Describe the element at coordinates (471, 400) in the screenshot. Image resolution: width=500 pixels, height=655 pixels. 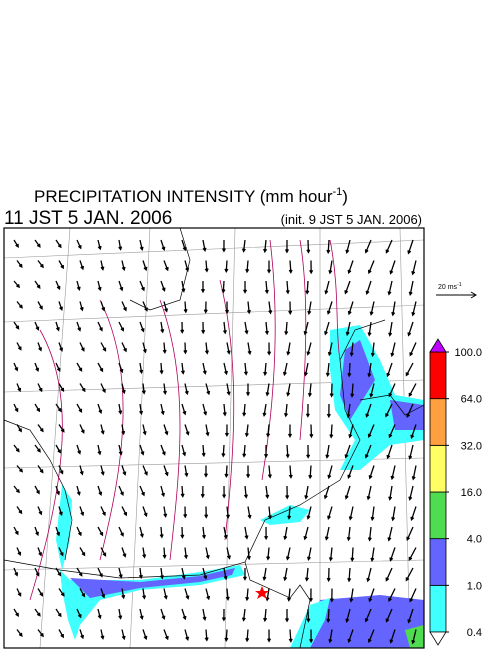
I see `colorbar-label: 64.0` at that location.